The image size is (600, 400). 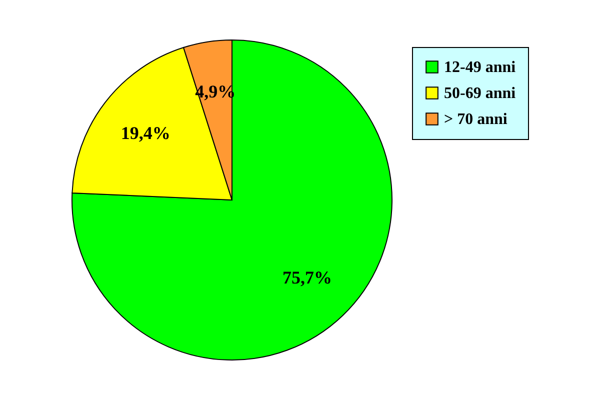 What do you see at coordinates (307, 278) in the screenshot?
I see `data-label: 75,7%` at bounding box center [307, 278].